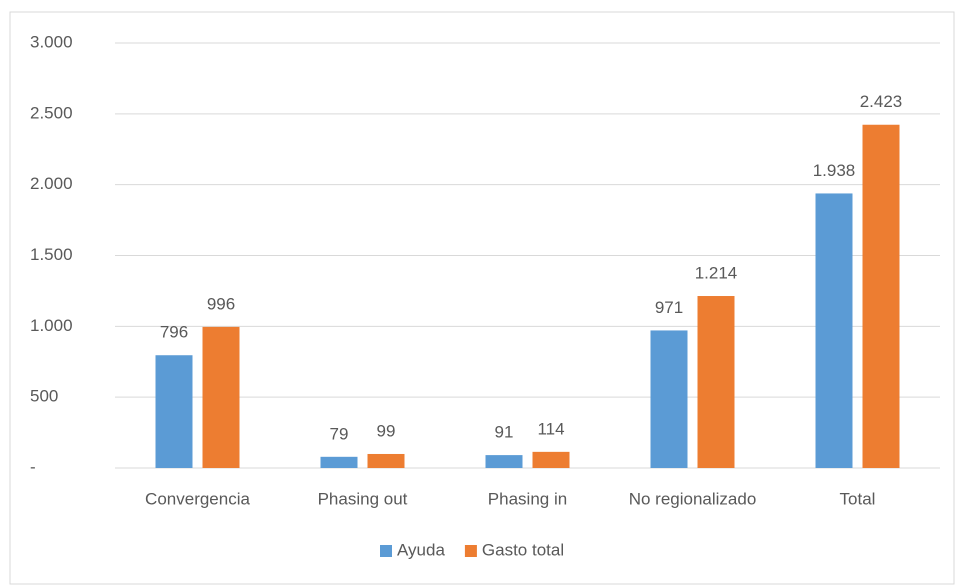 This screenshot has width=955, height=585. What do you see at coordinates (51, 183) in the screenshot?
I see `y-tick-label: 2.000` at bounding box center [51, 183].